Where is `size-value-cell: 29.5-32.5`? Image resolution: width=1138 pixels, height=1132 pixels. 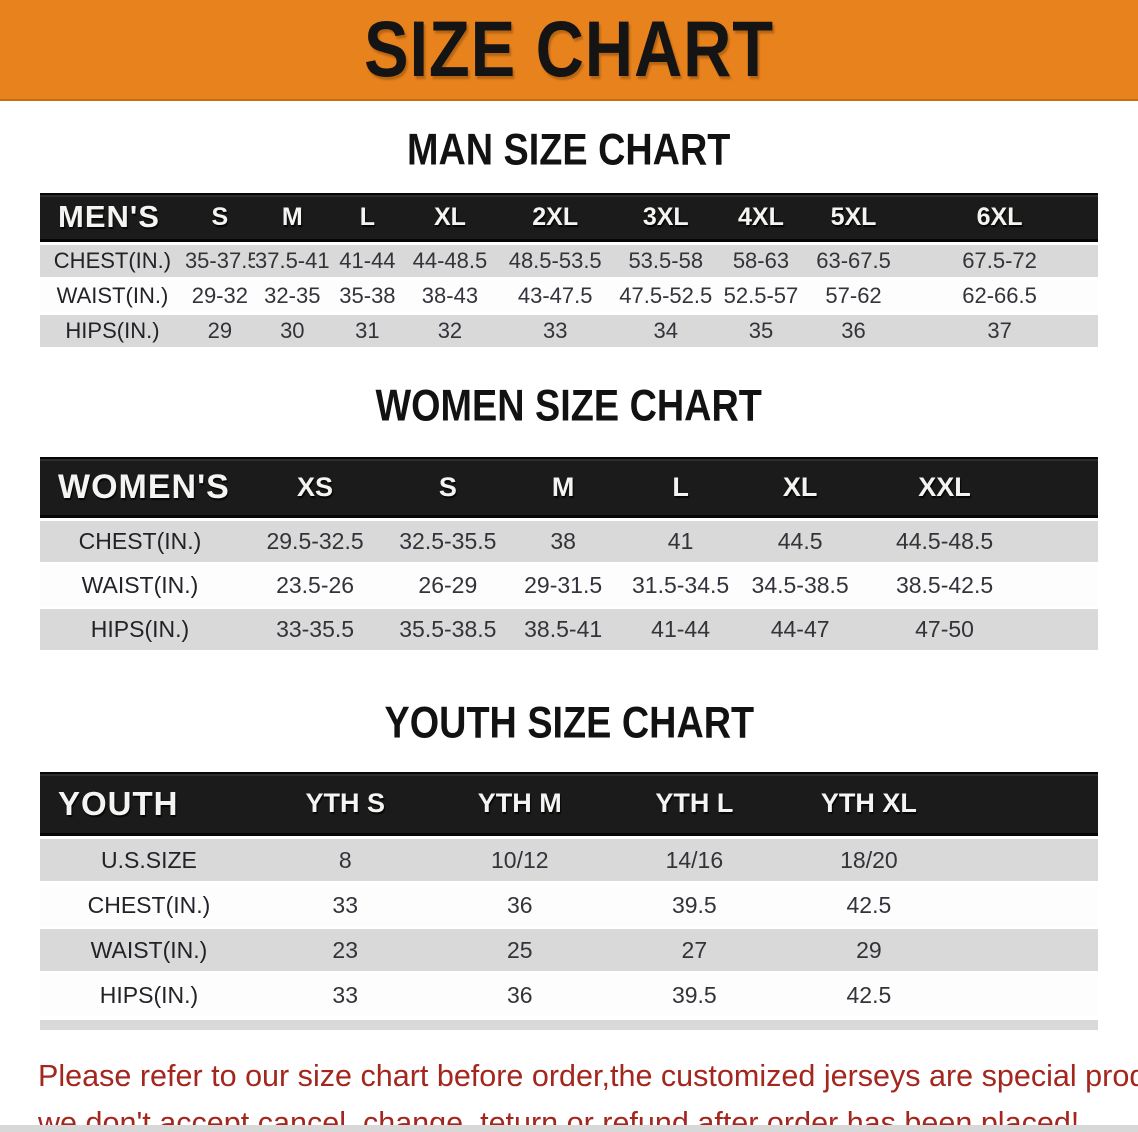 size-value-cell: 29.5-32.5 is located at coordinates (315, 541).